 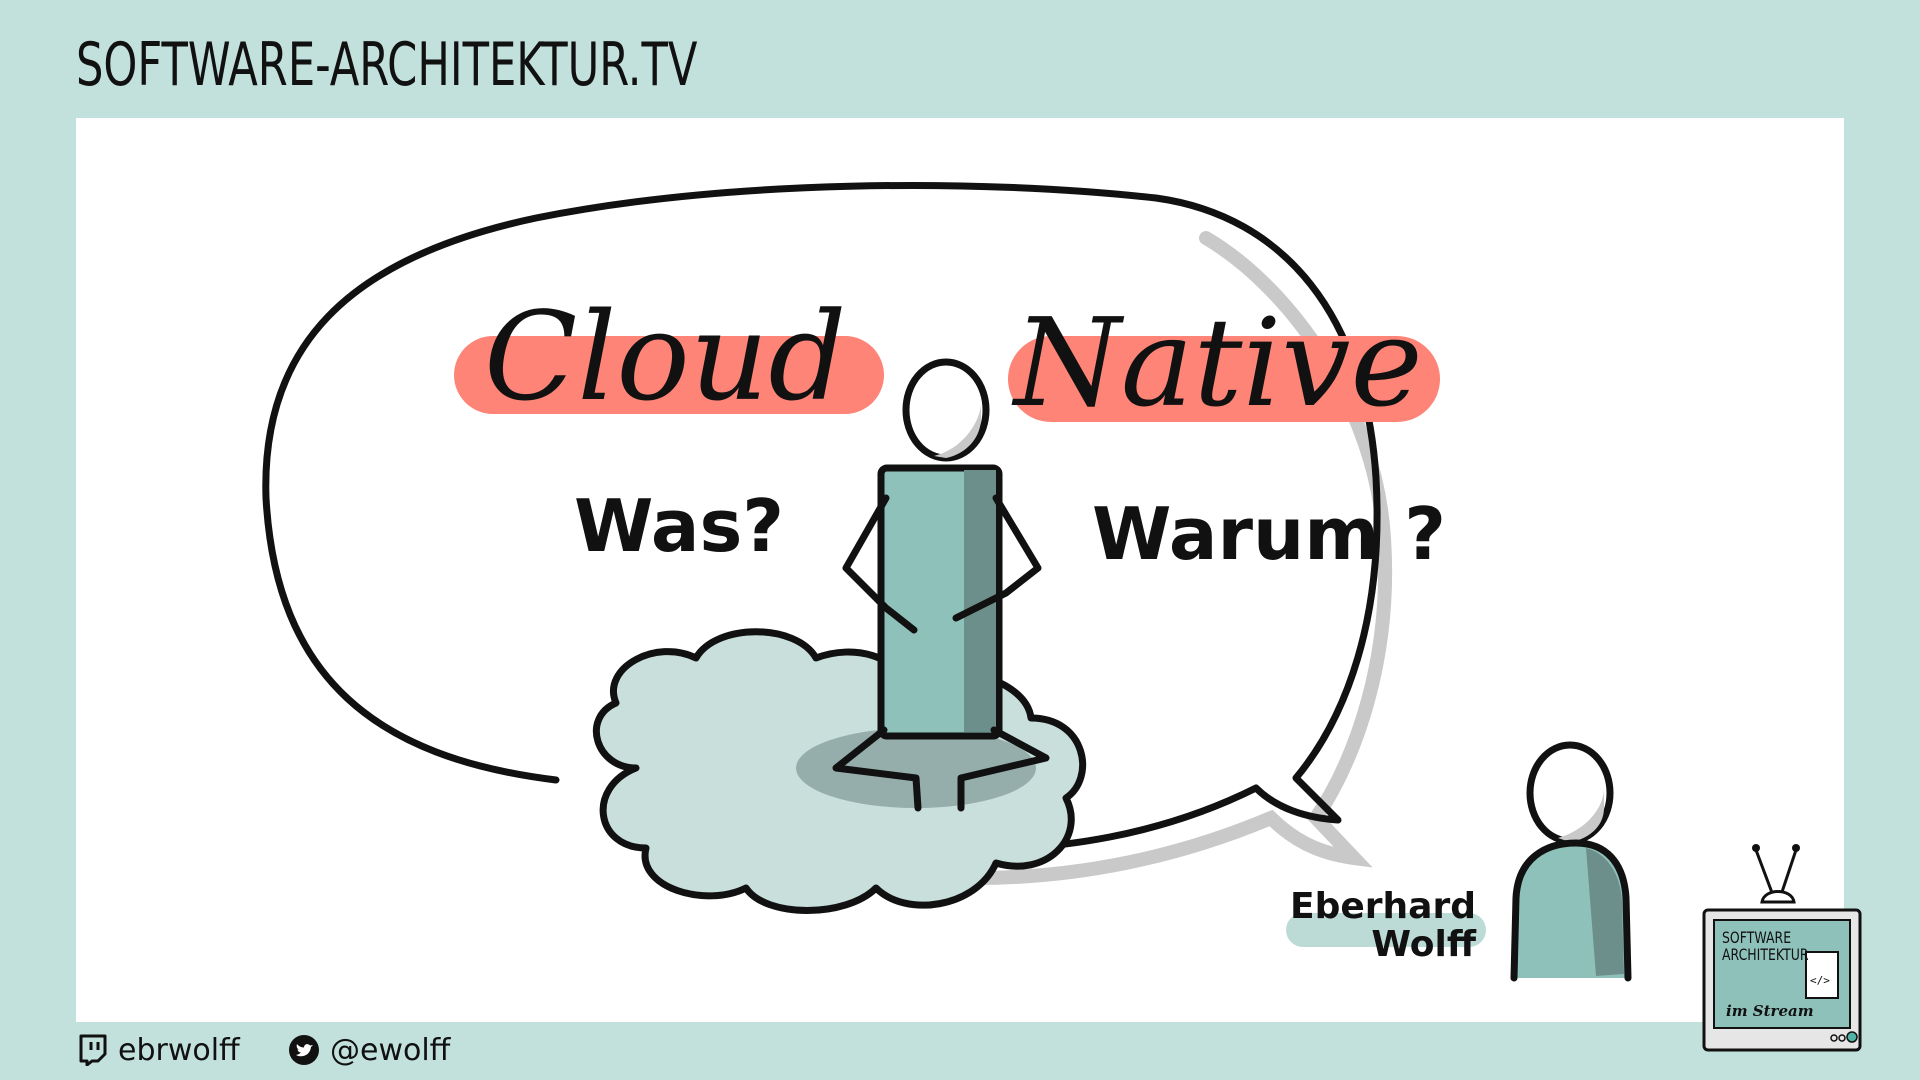 I want to click on tv-logo: </> SOFTWARE ARCHITEKTUR im Stream, so click(x=1783, y=946).